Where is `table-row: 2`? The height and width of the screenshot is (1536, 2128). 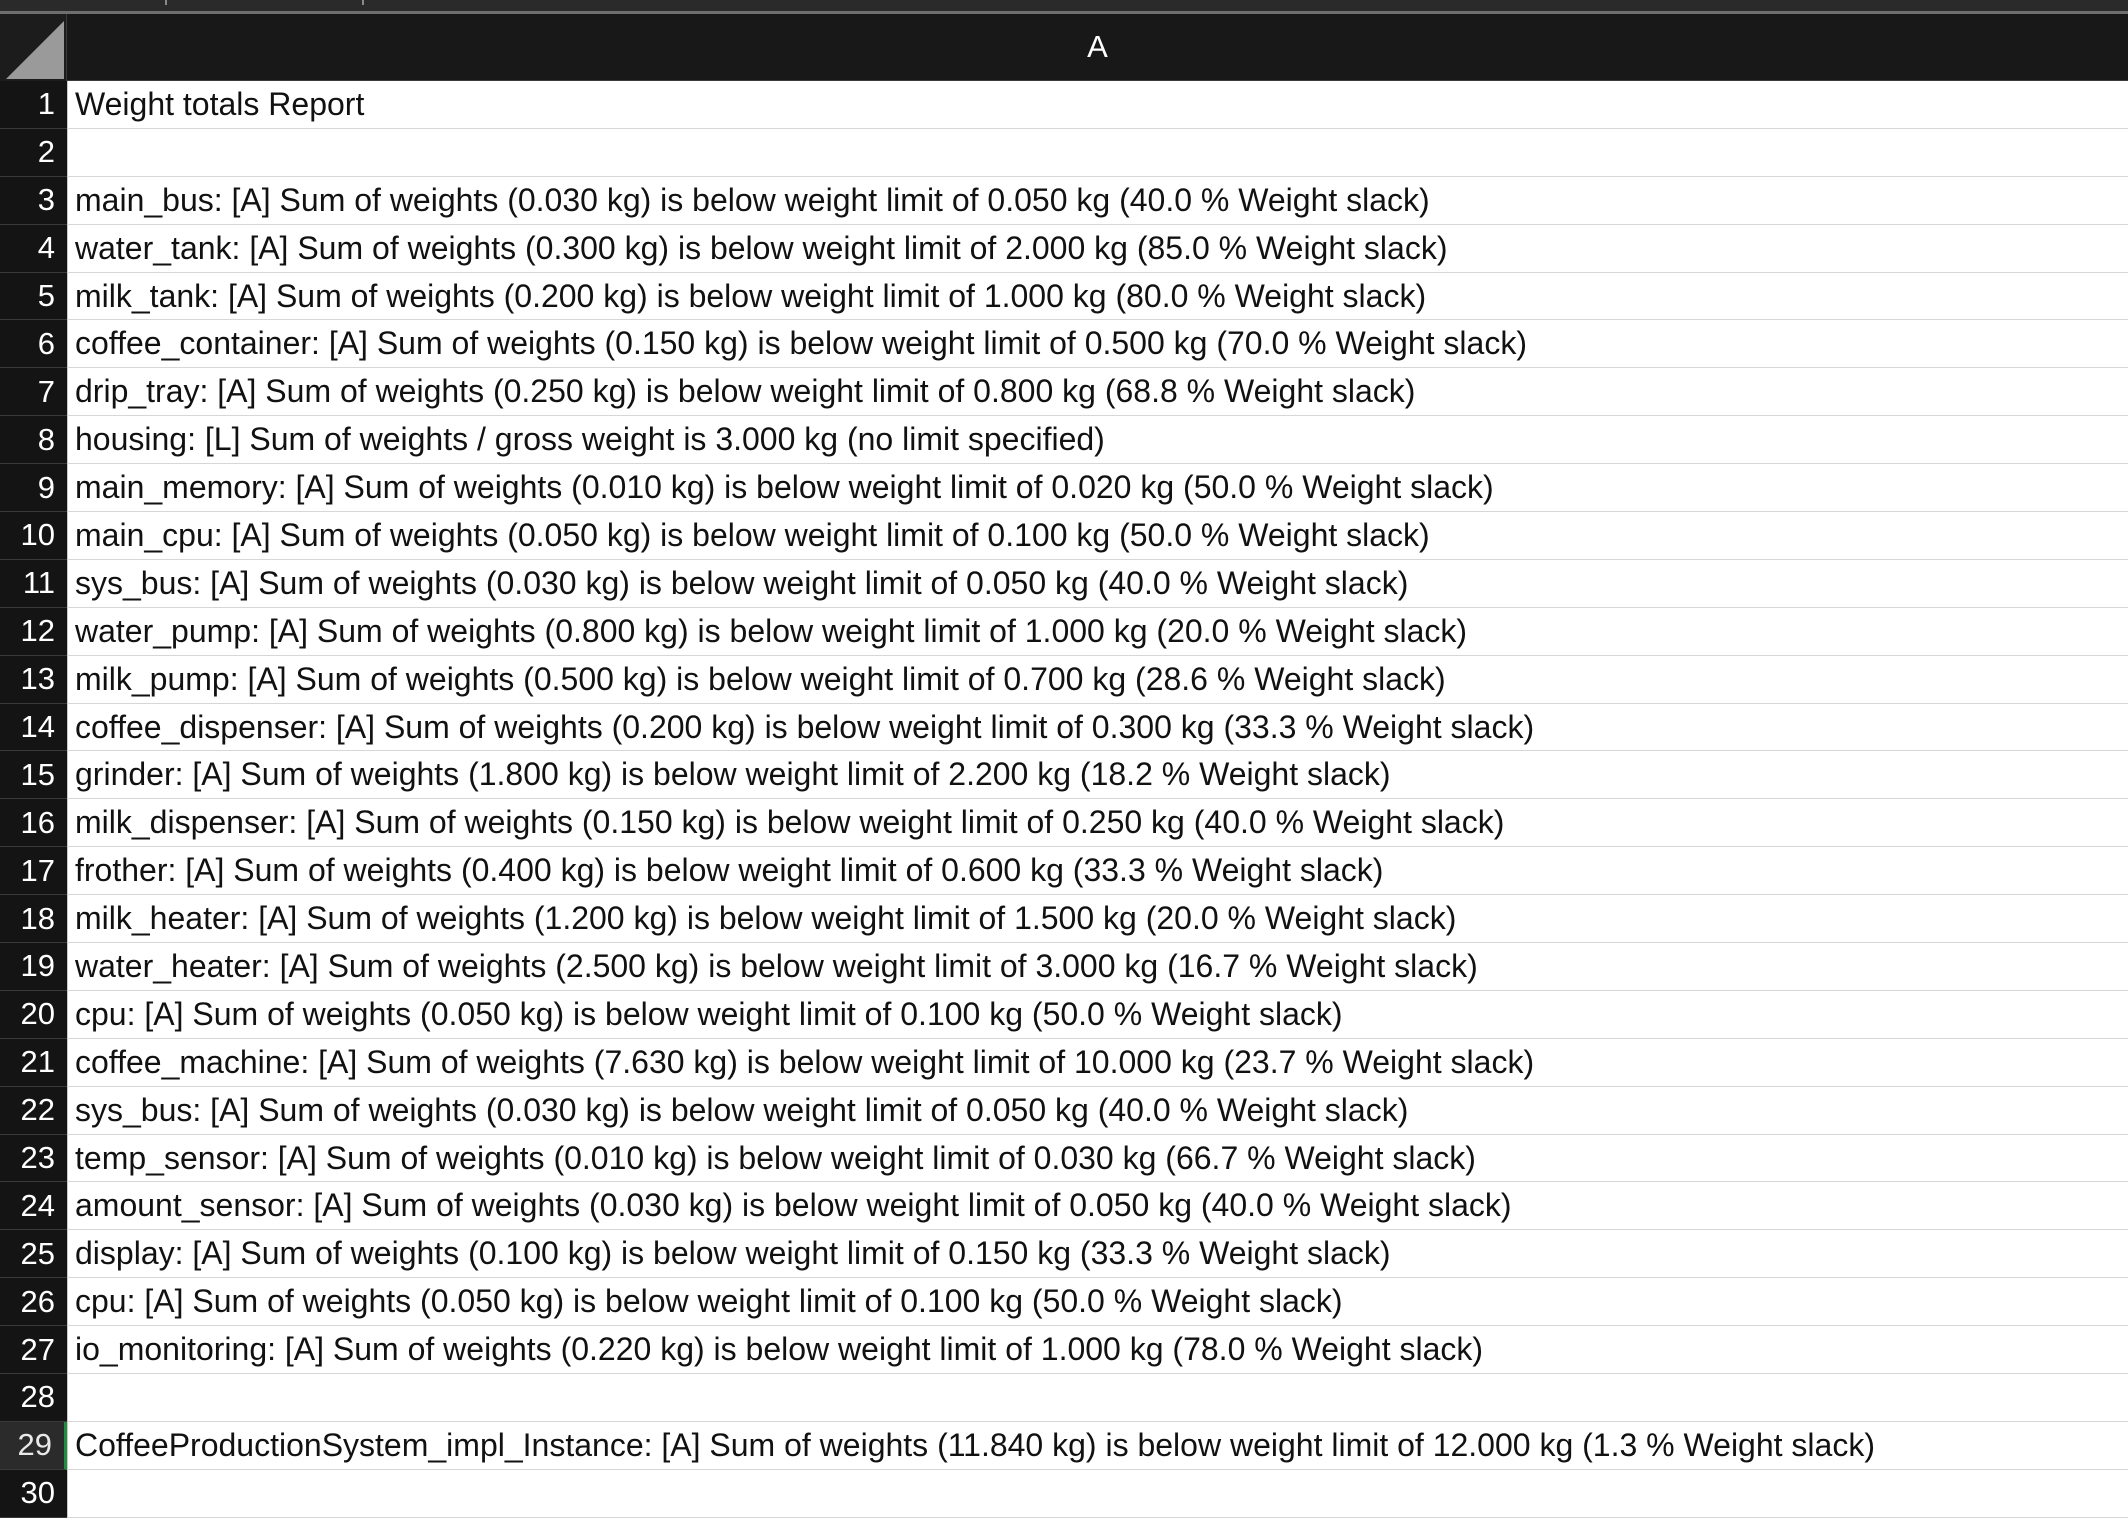 table-row: 2 is located at coordinates (1064, 152).